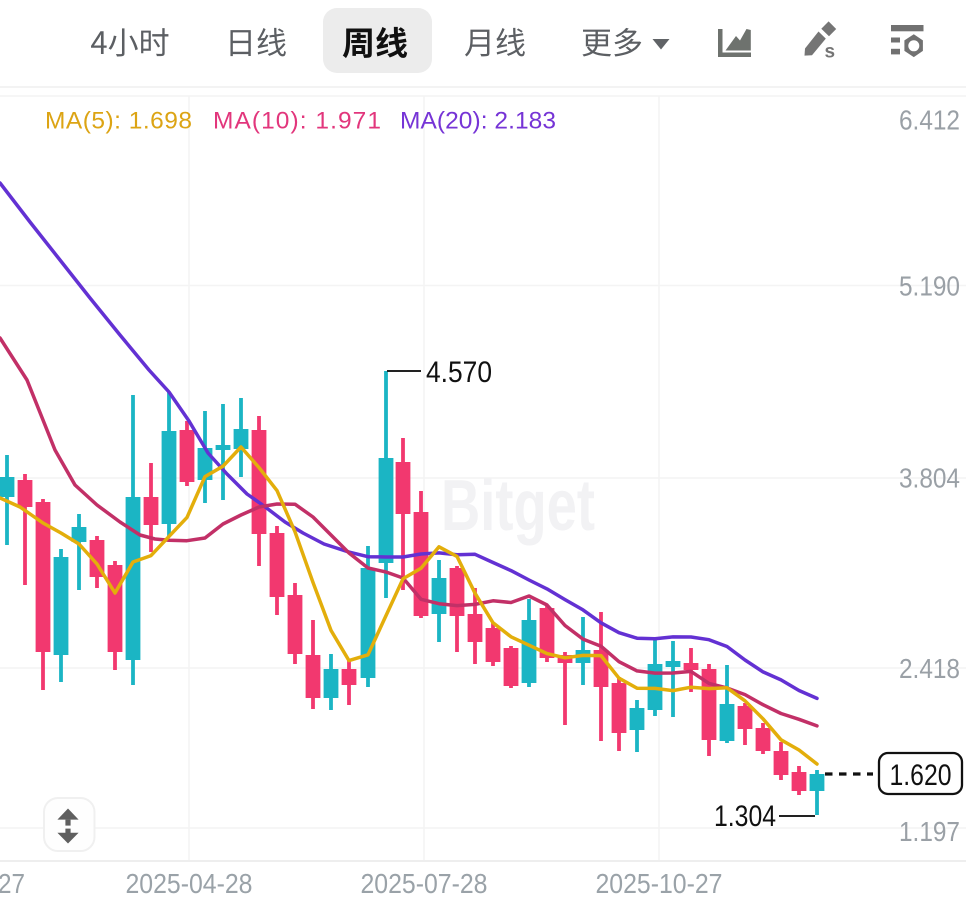  I want to click on svg-text: 5.190, so click(929, 286).